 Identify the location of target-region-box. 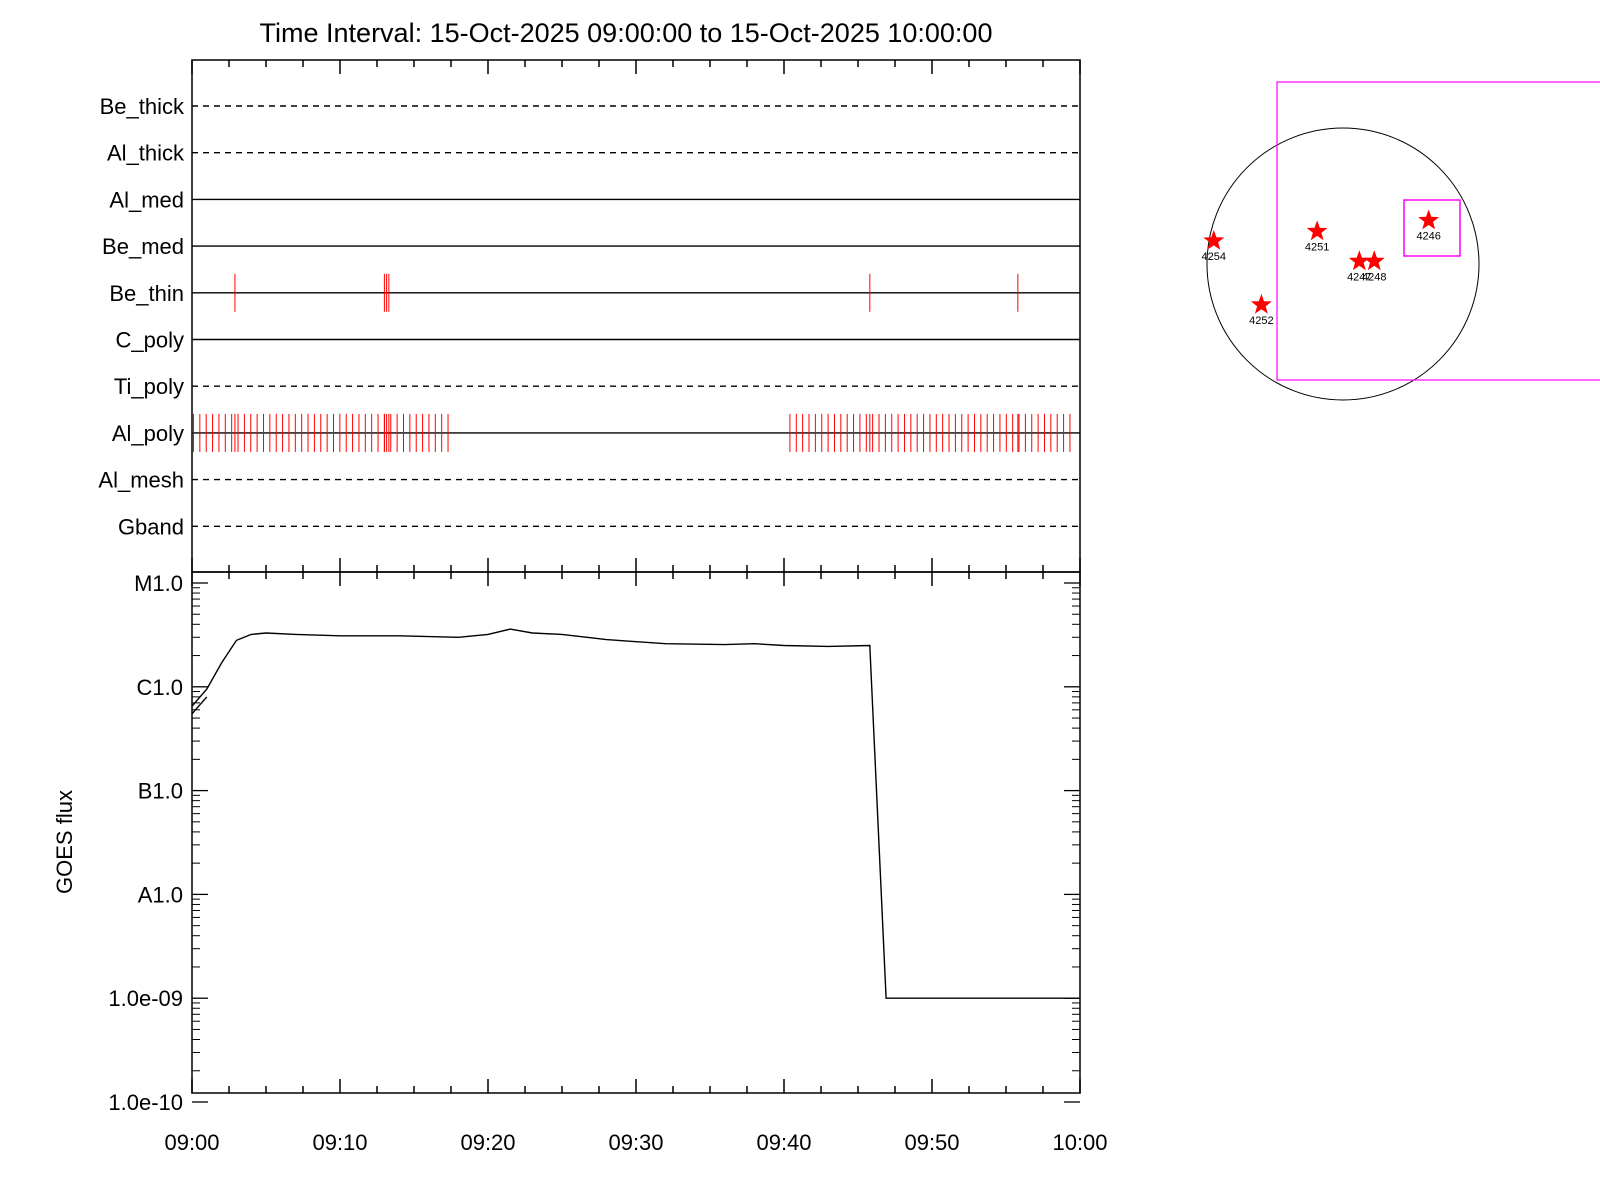
(1432, 228).